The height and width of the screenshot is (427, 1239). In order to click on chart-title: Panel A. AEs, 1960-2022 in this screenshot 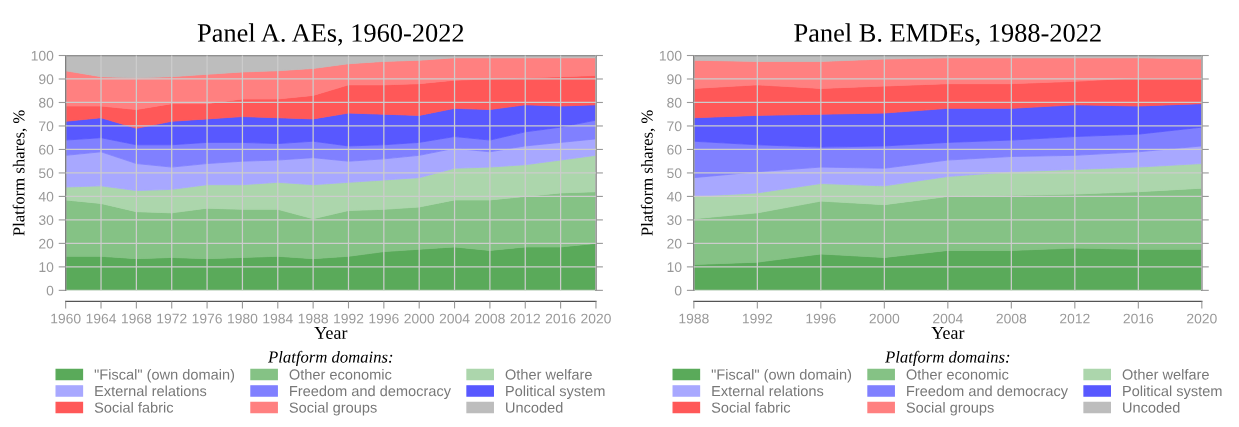, I will do `click(330, 34)`.